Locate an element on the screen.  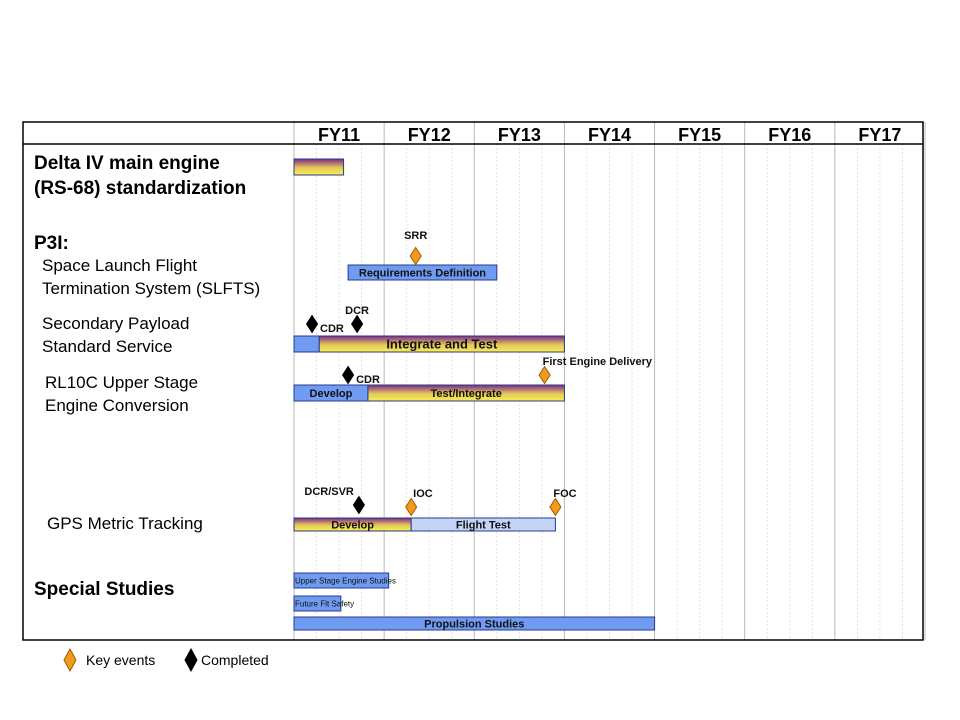
legend-completed-icon is located at coordinates (191, 660).